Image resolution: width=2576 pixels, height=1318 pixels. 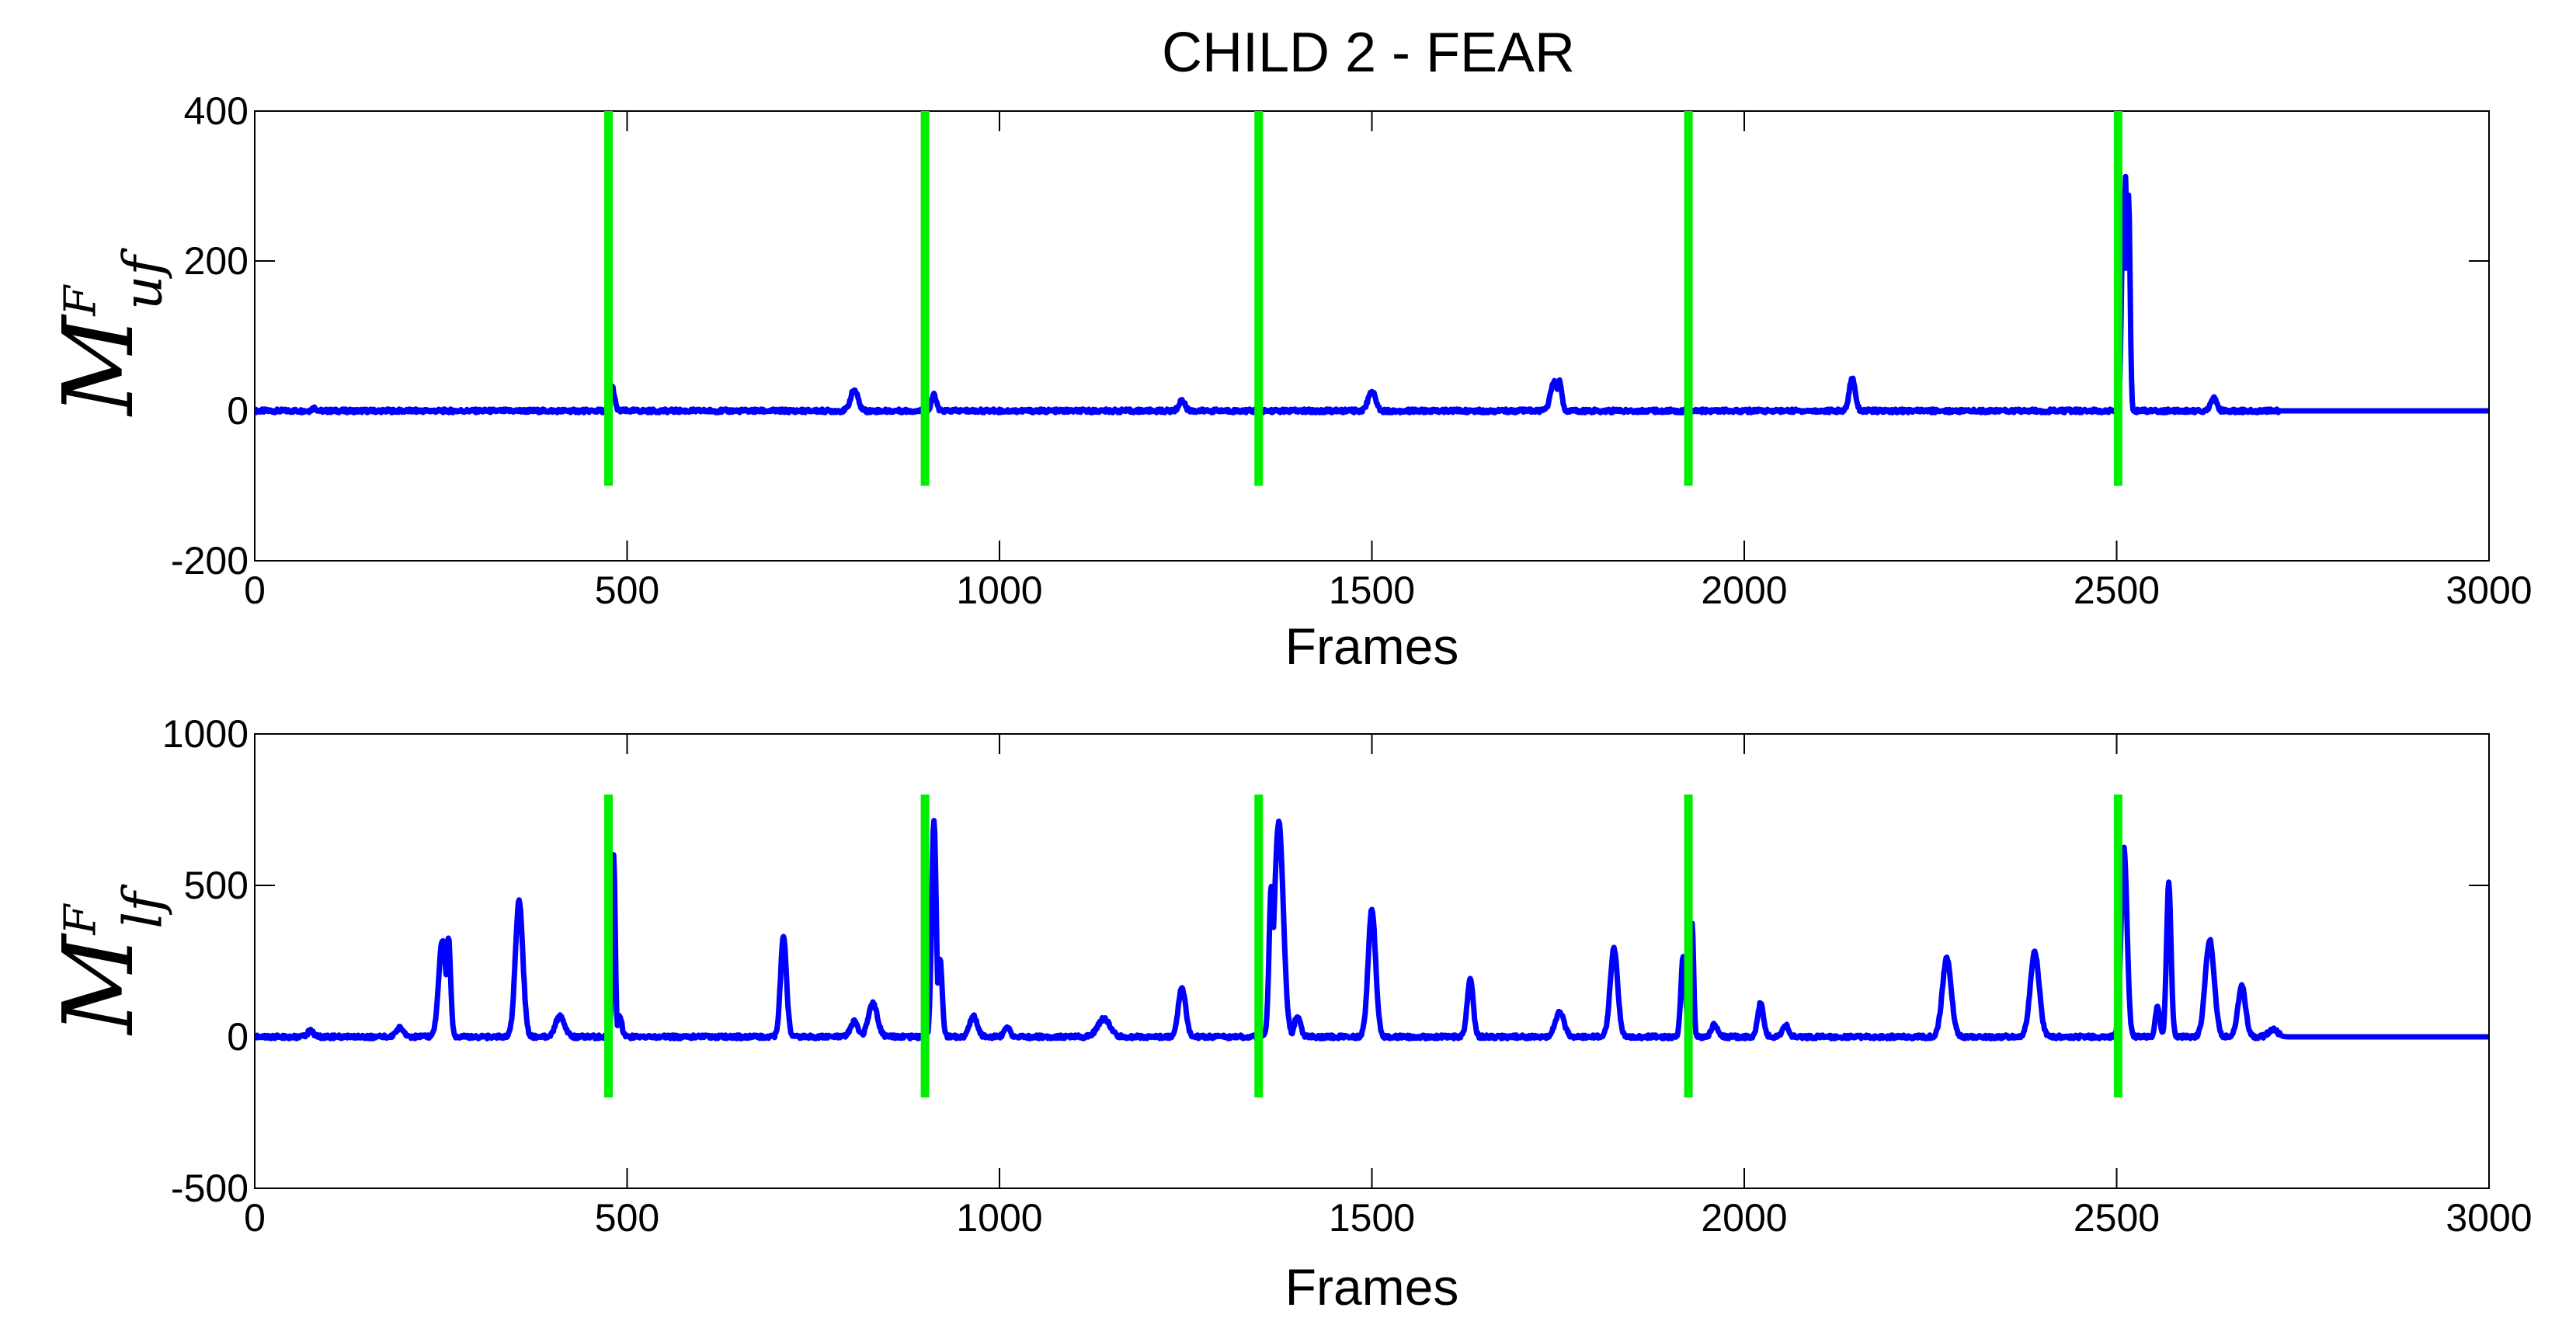 What do you see at coordinates (144, 279) in the screenshot?
I see `y-axis-label-sub: uf` at bounding box center [144, 279].